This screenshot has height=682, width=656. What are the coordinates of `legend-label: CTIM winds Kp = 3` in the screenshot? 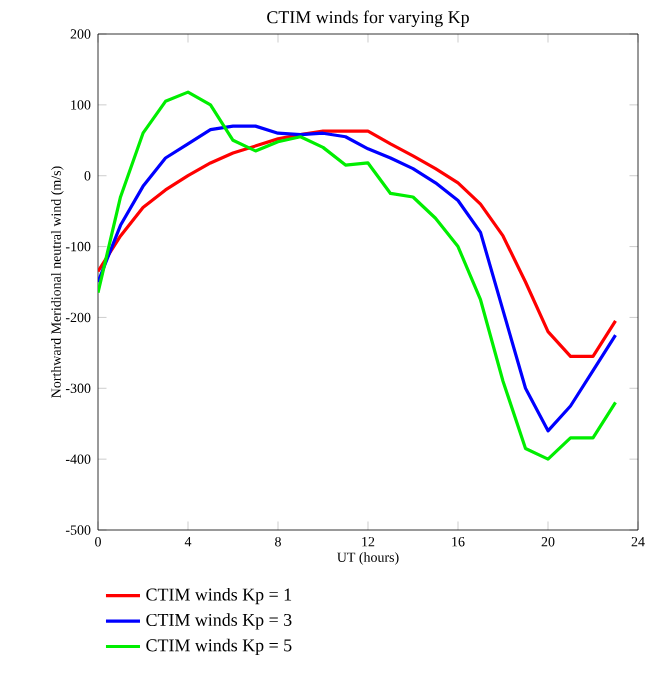 It's located at (219, 621).